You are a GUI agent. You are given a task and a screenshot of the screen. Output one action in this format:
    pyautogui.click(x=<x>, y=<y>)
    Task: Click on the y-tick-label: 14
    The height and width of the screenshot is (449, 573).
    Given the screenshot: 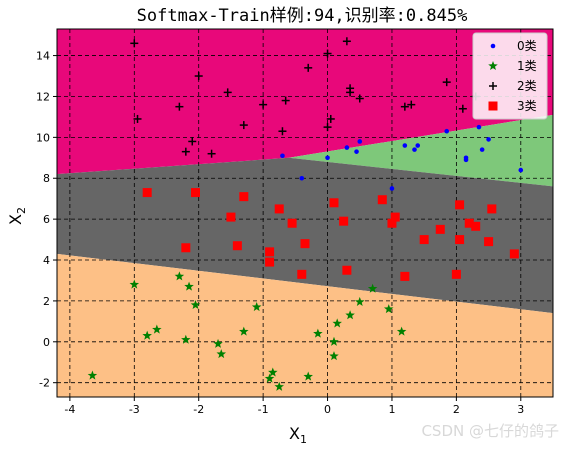 What is the action you would take?
    pyautogui.click(x=43, y=56)
    